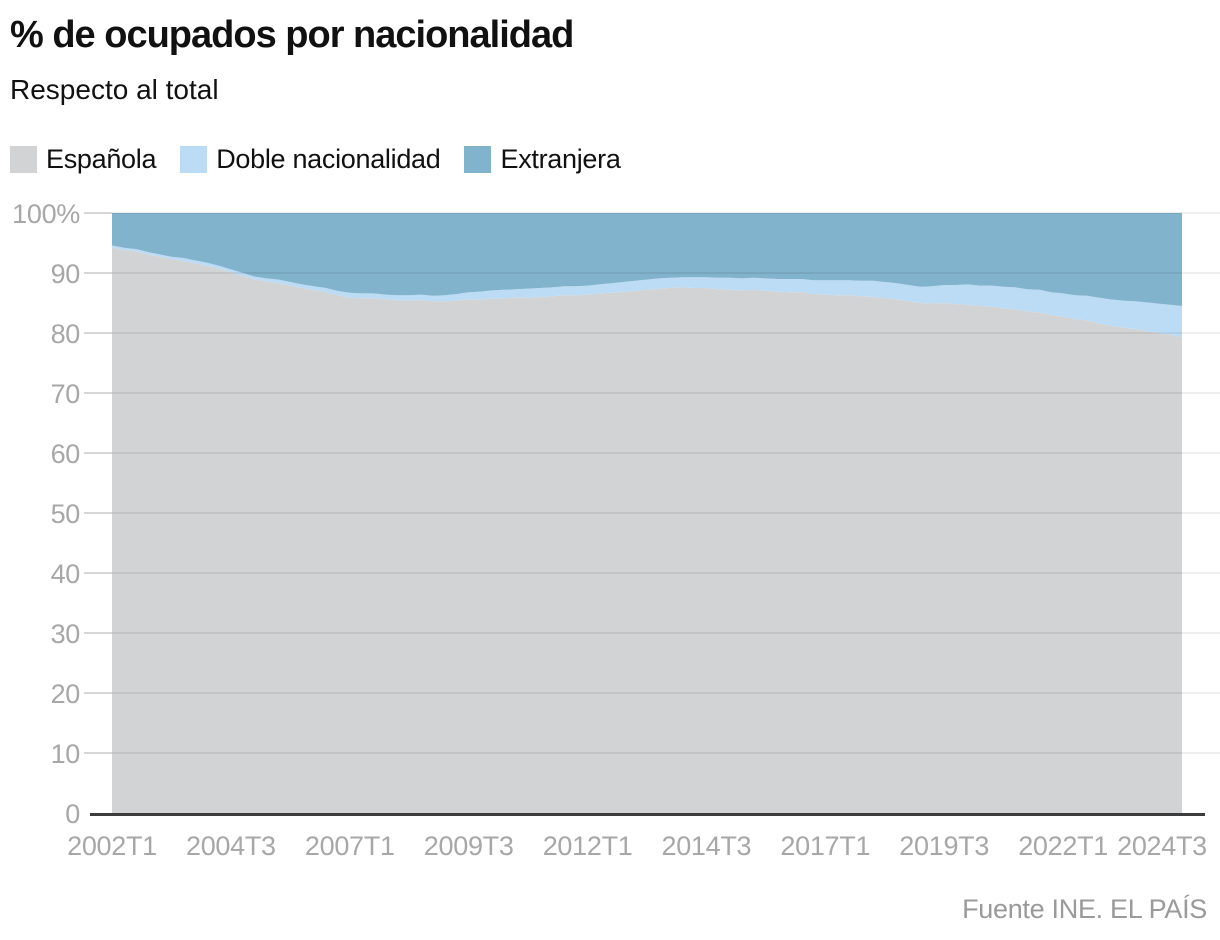 This screenshot has height=940, width=1220. Describe the element at coordinates (1084, 909) in the screenshot. I see `source-credit: Fuente INE. EL PAÍS` at that location.